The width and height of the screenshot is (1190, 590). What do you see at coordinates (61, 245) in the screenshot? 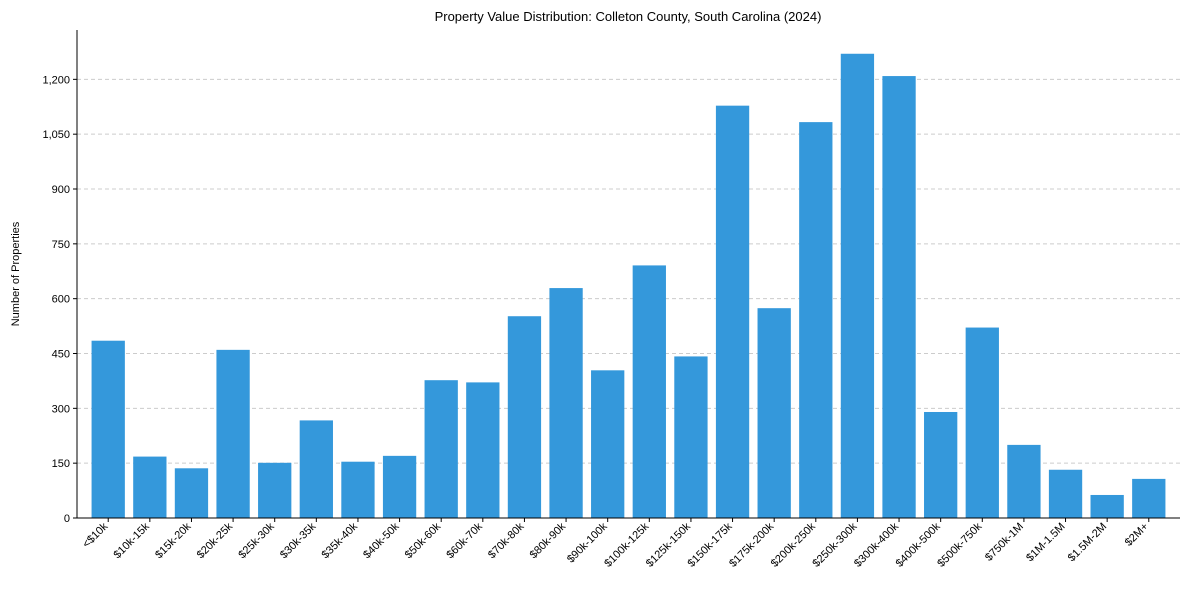
I see `y-tick-label: 750` at bounding box center [61, 245].